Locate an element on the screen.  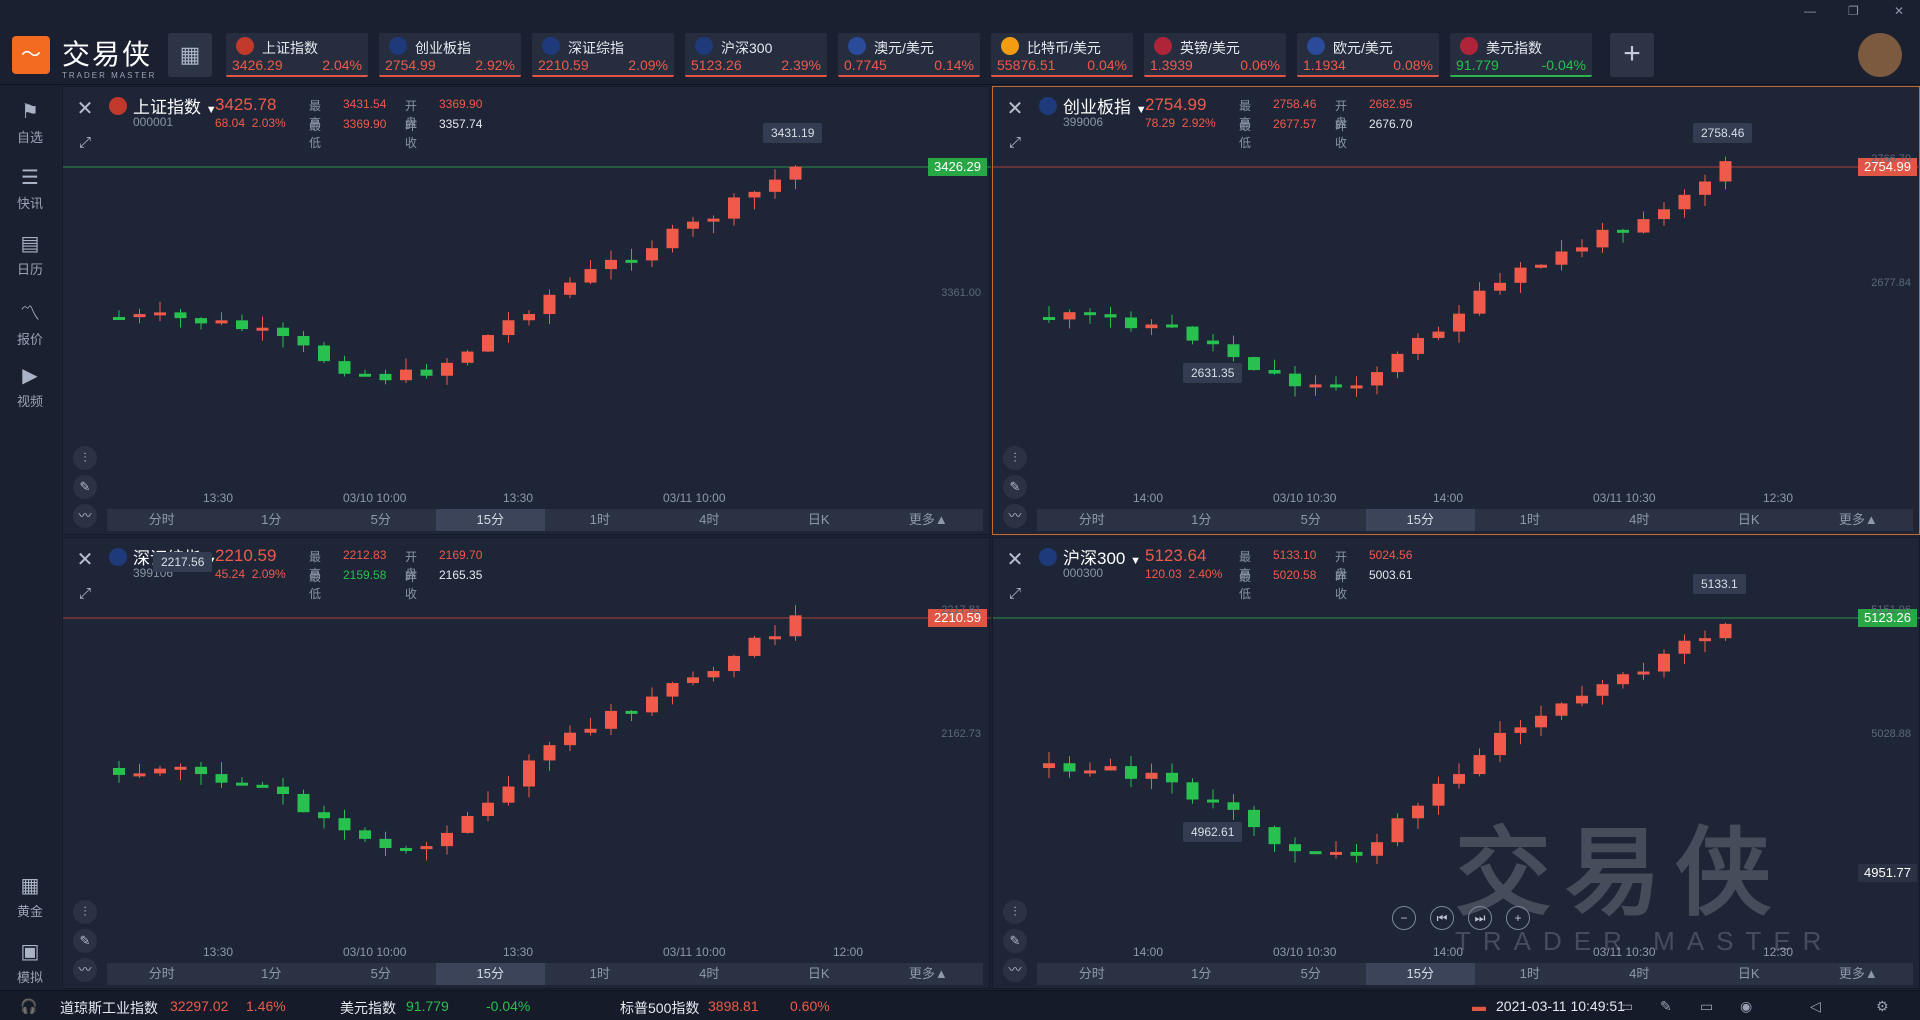
ticker-tab: 美元指数 91.779 -0.04% is located at coordinates (1521, 55).